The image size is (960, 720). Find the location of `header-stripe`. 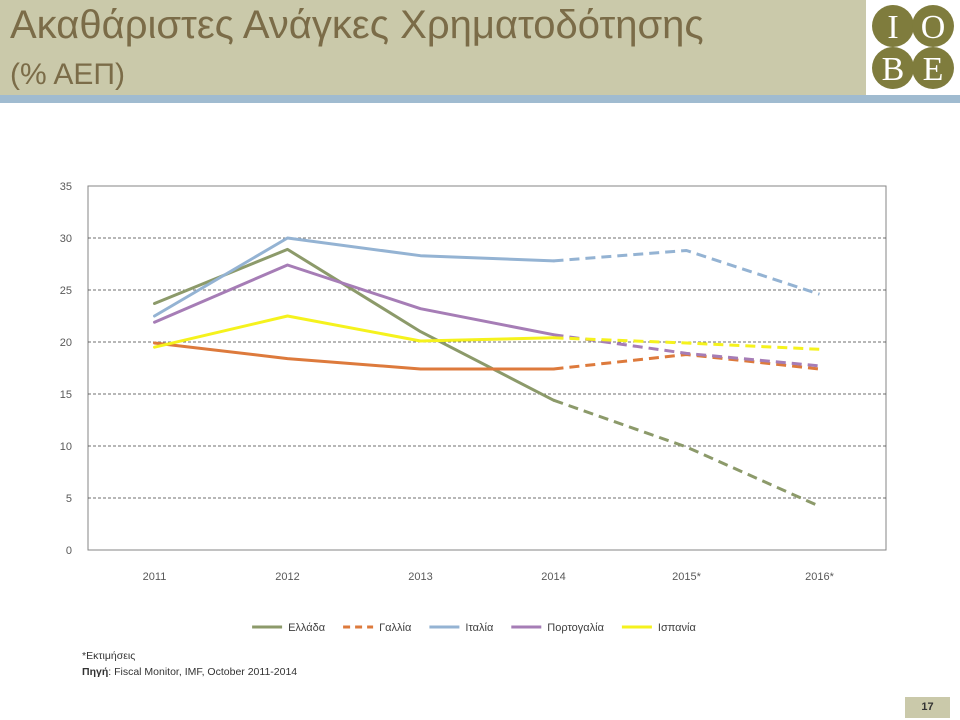

header-stripe is located at coordinates (480, 99).